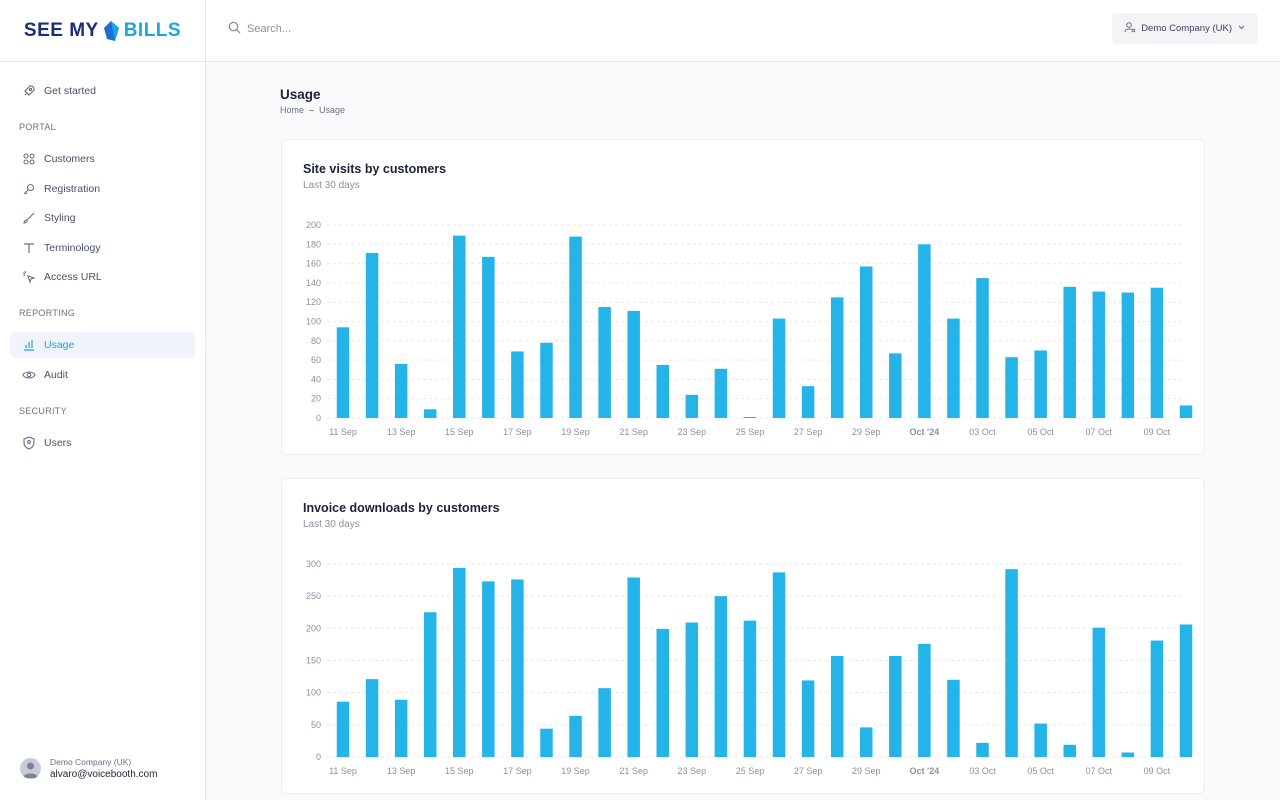 The height and width of the screenshot is (800, 1280). What do you see at coordinates (316, 360) in the screenshot?
I see `y-tick-label: 60` at bounding box center [316, 360].